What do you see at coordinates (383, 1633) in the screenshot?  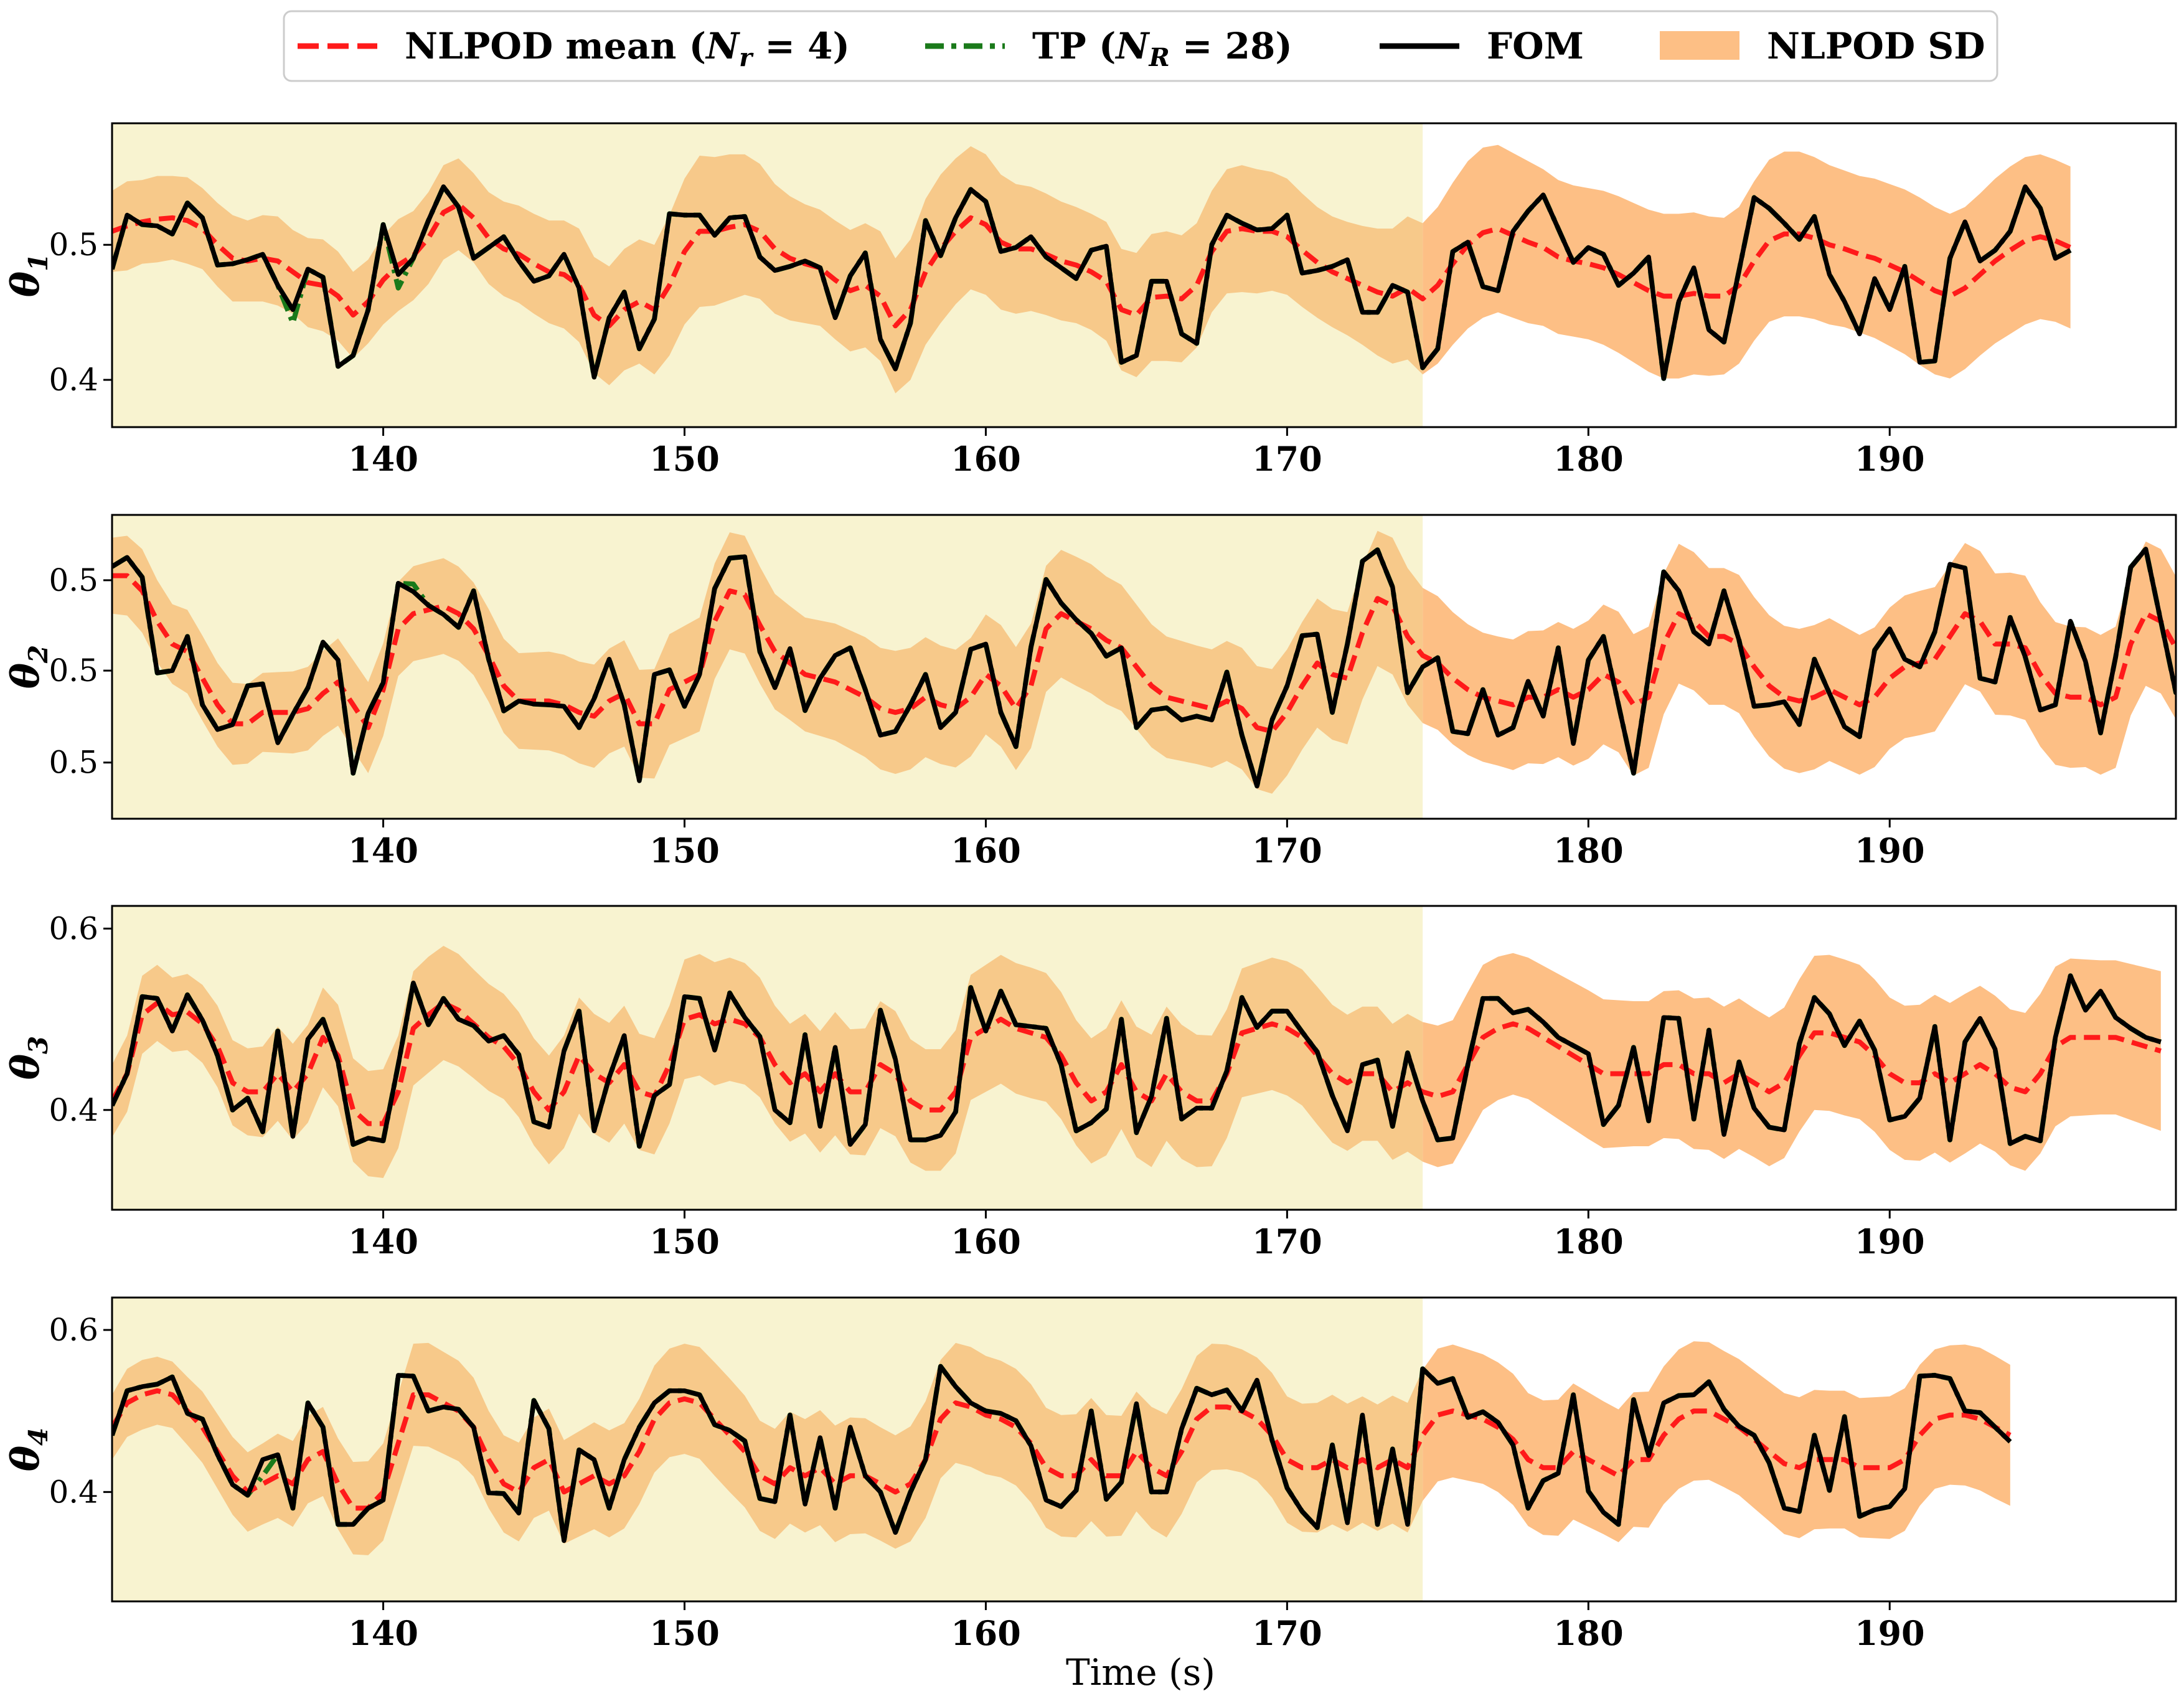 I see `x-tick-label-theta4-140: 140` at bounding box center [383, 1633].